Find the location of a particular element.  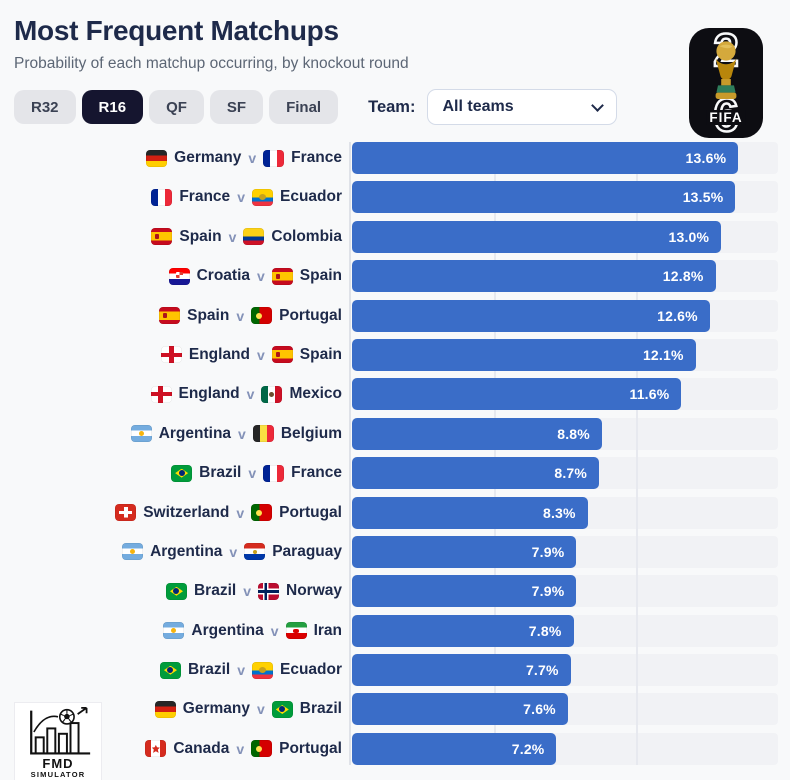

bar-track-area: 8.3% is located at coordinates (565, 512).